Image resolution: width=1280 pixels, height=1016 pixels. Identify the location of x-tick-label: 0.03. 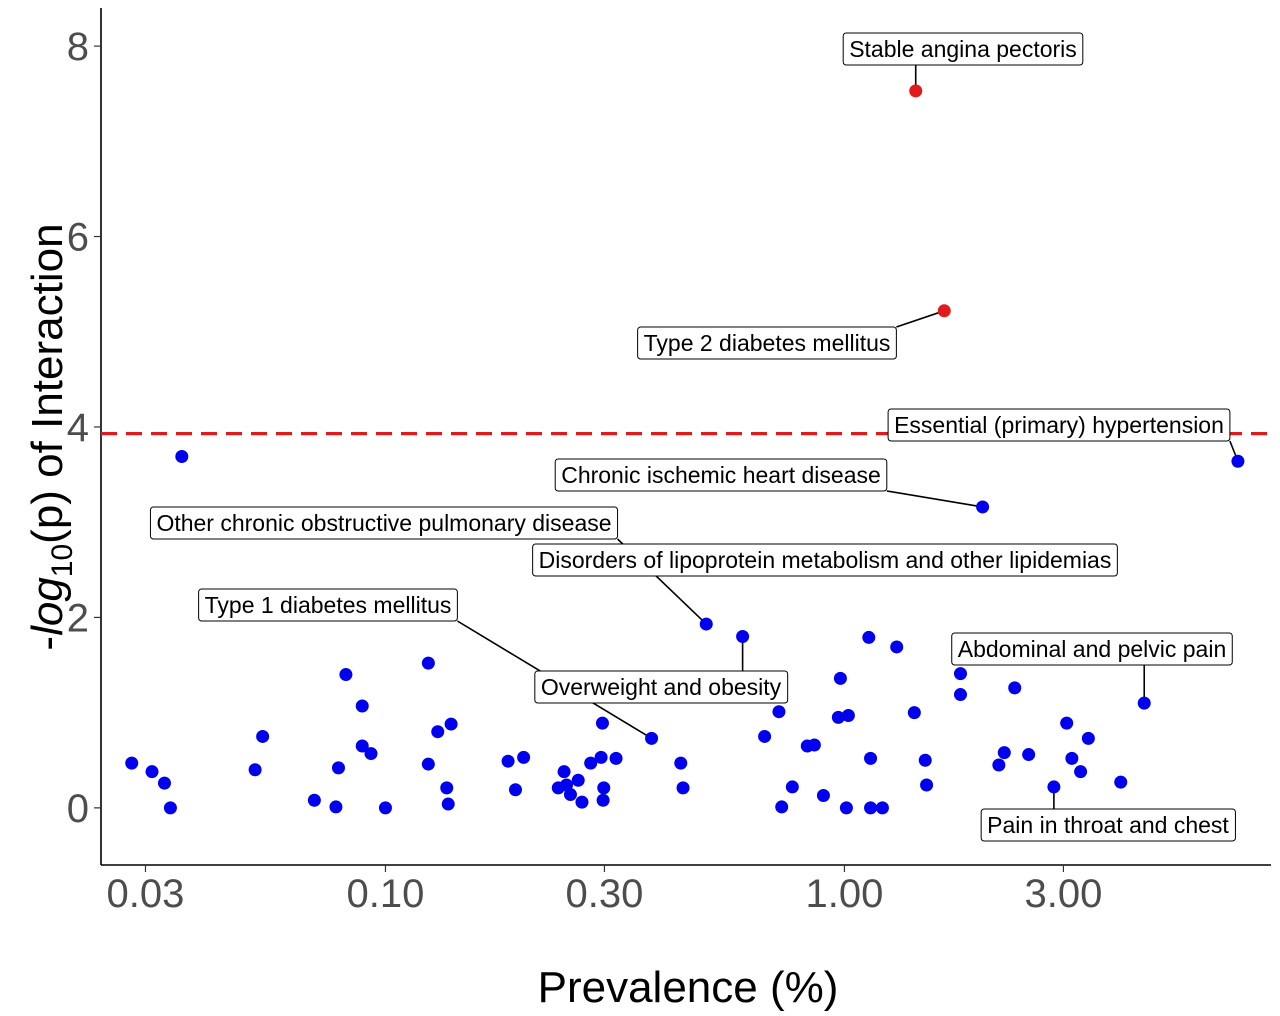
(146, 894).